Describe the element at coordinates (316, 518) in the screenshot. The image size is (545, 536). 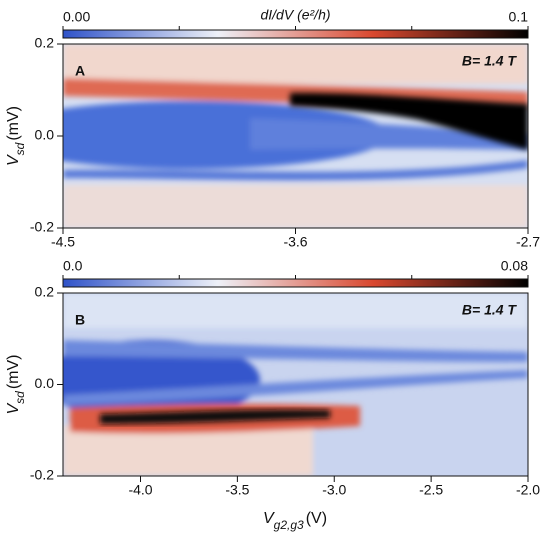
I see `axis-unit: (V)` at that location.